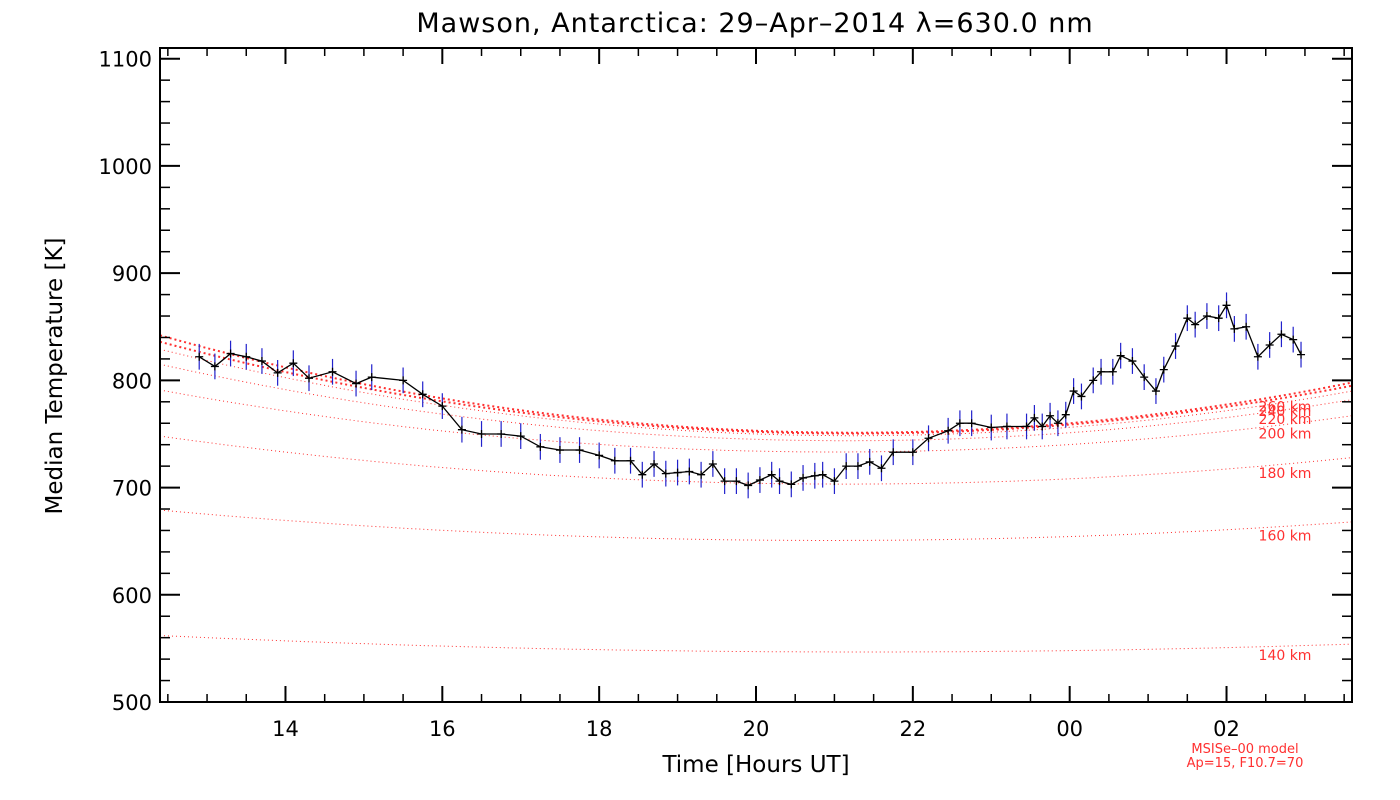  What do you see at coordinates (132, 274) in the screenshot?
I see `y-tick-label: 900` at bounding box center [132, 274].